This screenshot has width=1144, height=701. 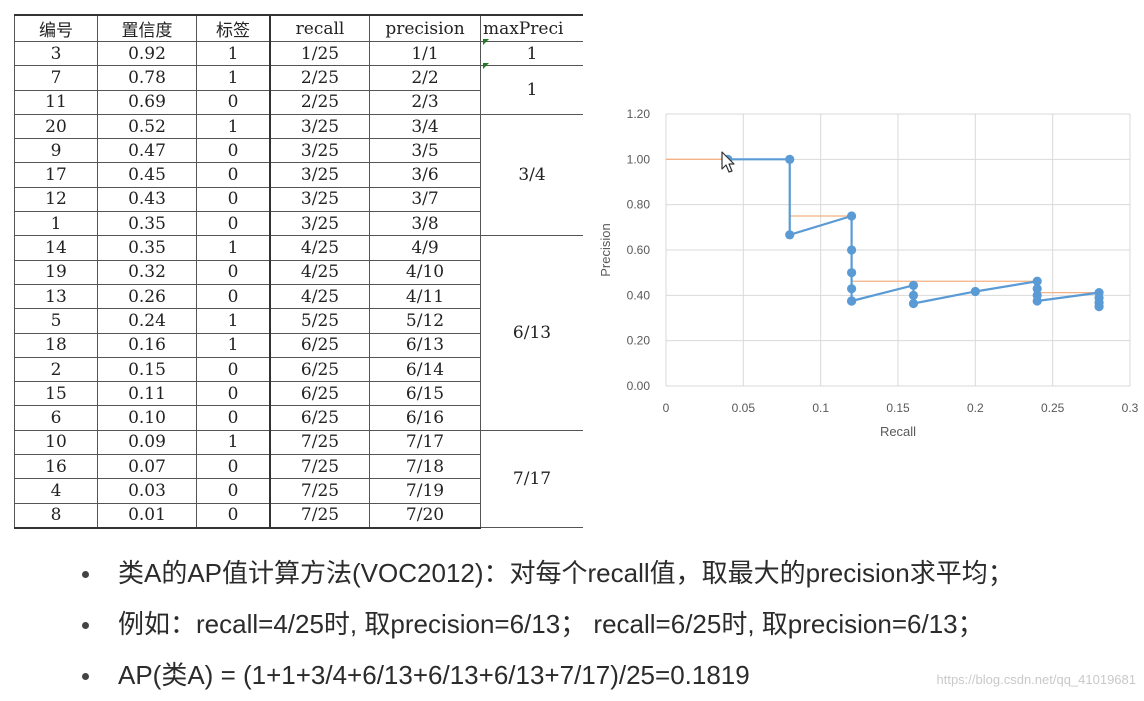 What do you see at coordinates (639, 250) in the screenshot?
I see `y-tick-label: 0.60` at bounding box center [639, 250].